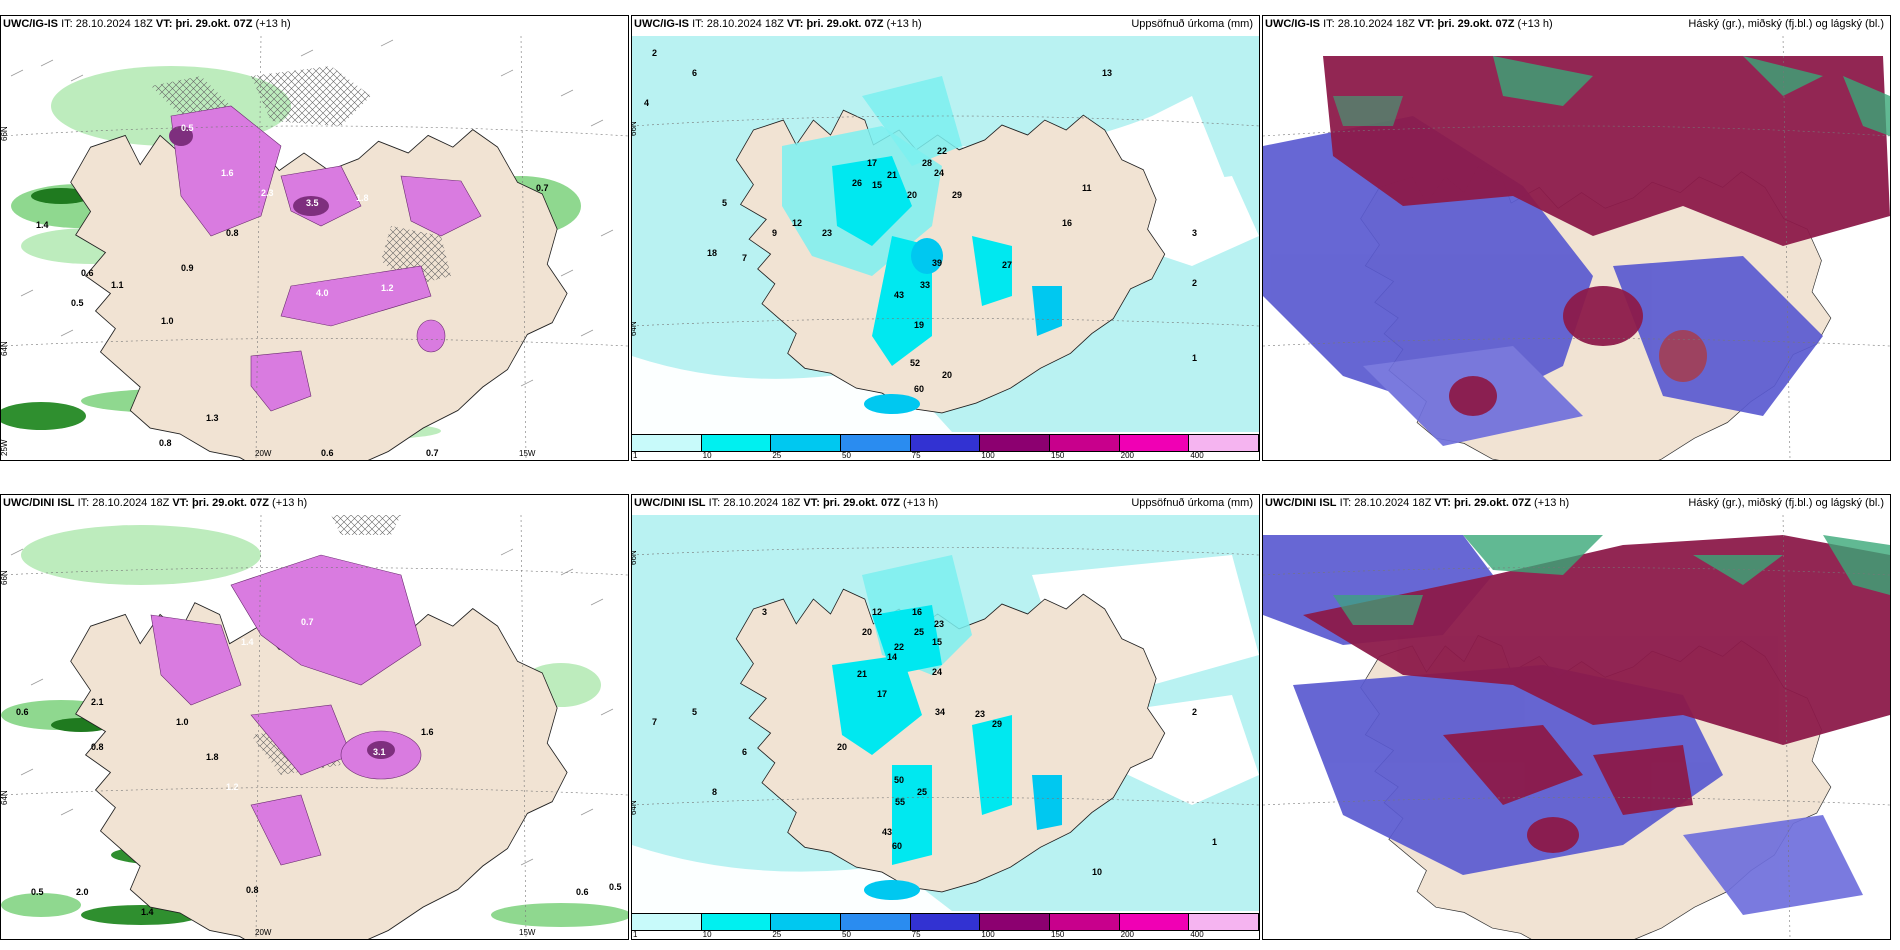 The image size is (1900, 950). Describe the element at coordinates (927, 163) in the screenshot. I see `value-label: 28` at that location.